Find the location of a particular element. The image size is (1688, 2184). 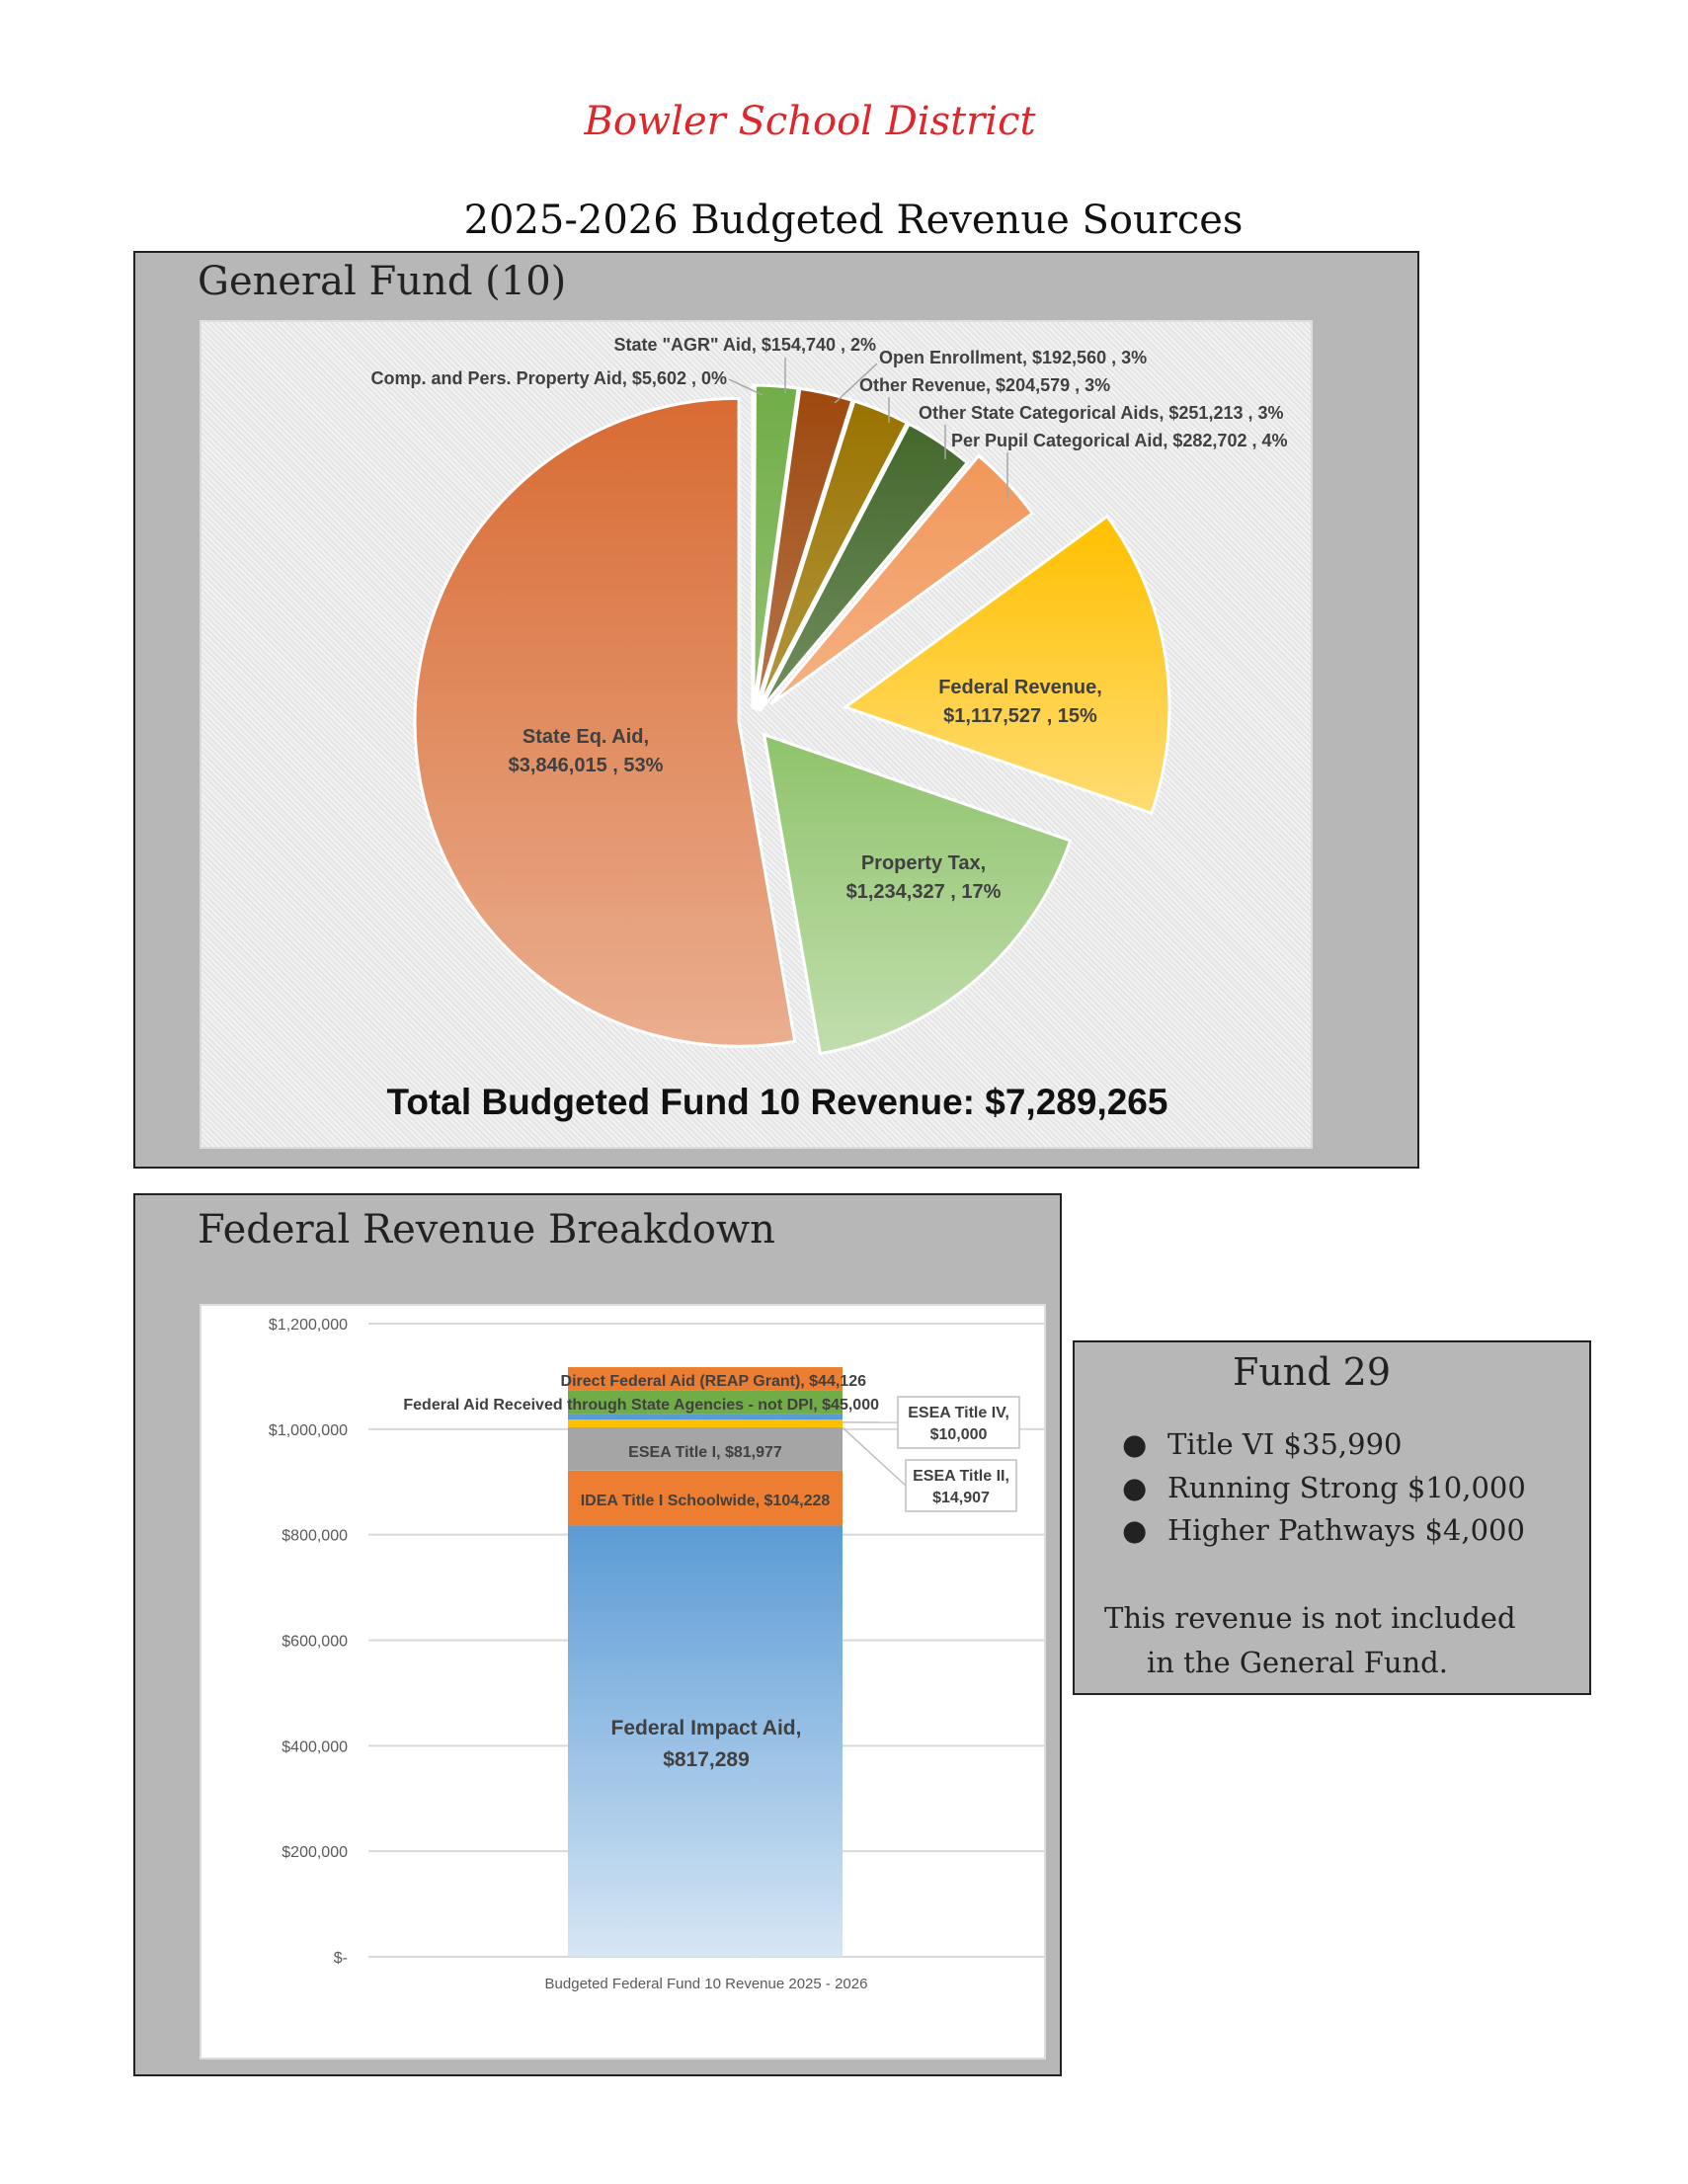

pie-label: $1,117,527 , 15% is located at coordinates (1020, 716).